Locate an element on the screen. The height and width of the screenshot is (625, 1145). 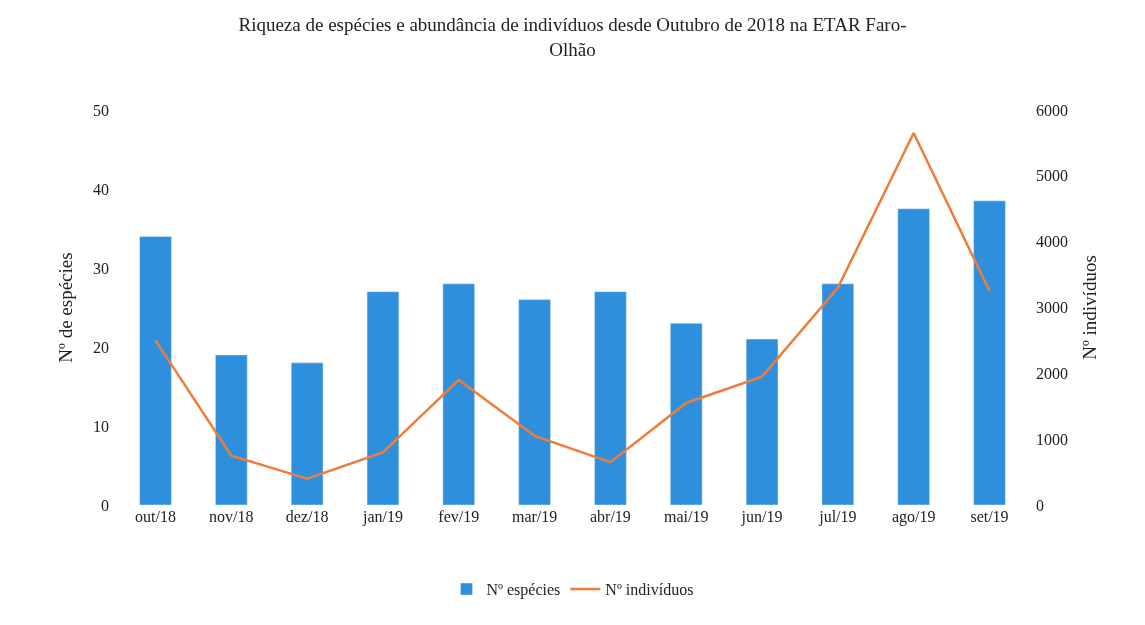
y-tick-label: 0 is located at coordinates (105, 505).